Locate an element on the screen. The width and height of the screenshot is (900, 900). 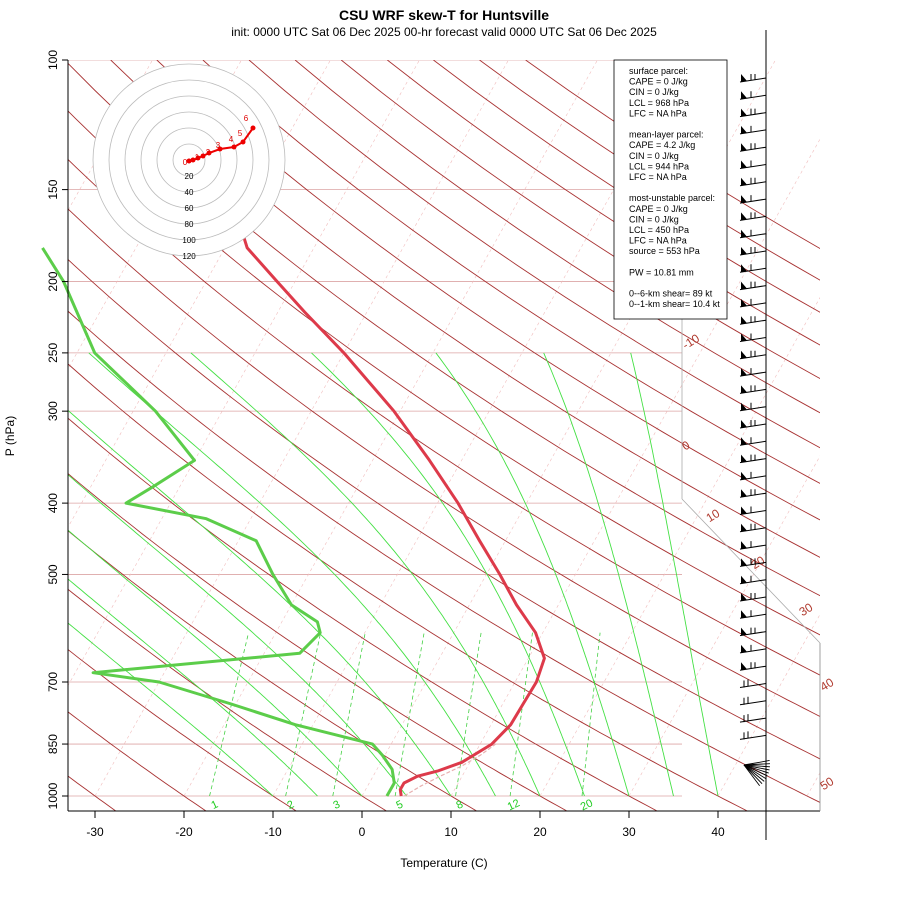
mixing-ratio-label: 8 is located at coordinates (459, 805).